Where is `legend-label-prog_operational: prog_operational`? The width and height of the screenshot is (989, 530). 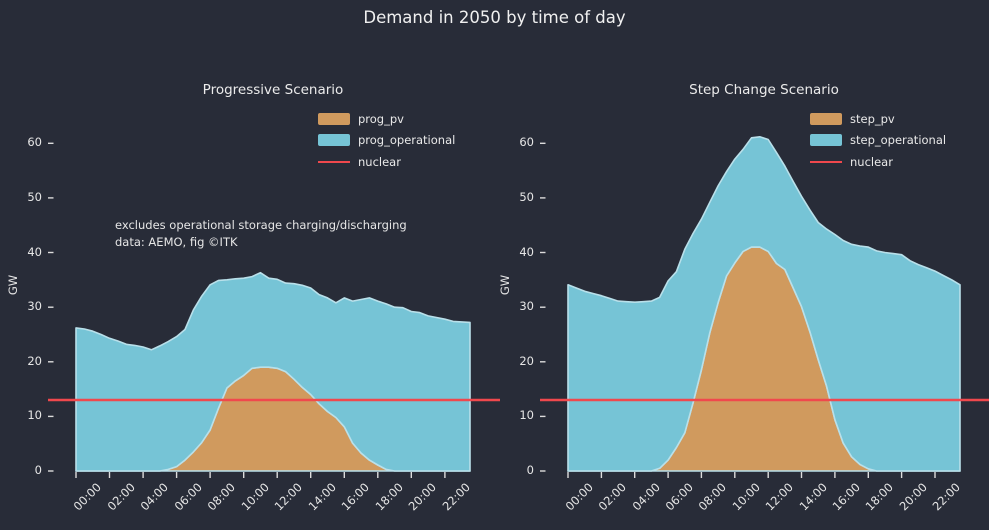 legend-label-prog_operational: prog_operational is located at coordinates (407, 140).